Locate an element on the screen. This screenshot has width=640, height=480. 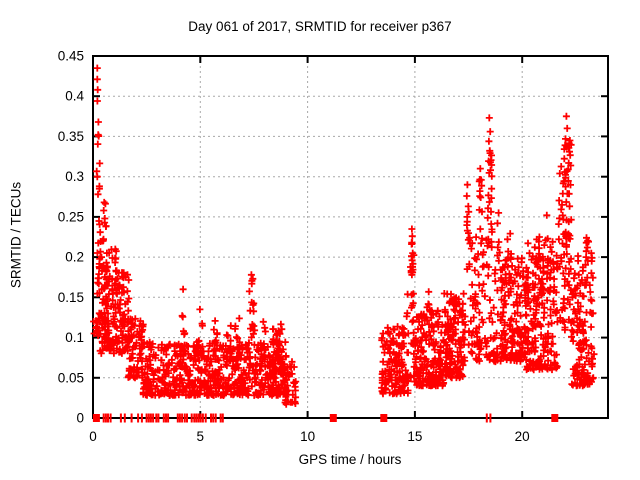
x-tick-labels: 0 5 10 15 20 is located at coordinates (309, 436).